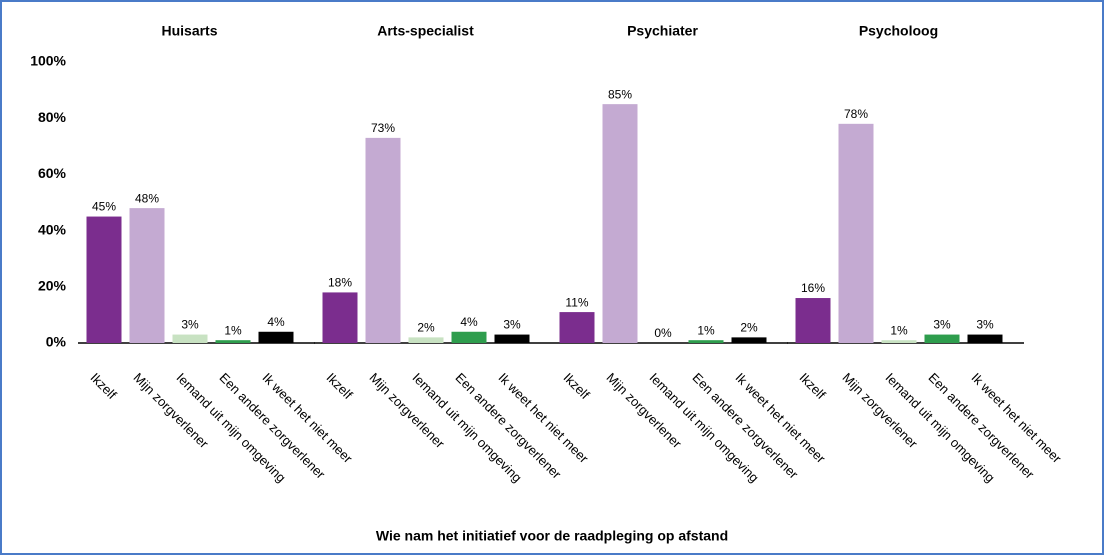  I want to click on y-tick-label: 20%, so click(52, 286).